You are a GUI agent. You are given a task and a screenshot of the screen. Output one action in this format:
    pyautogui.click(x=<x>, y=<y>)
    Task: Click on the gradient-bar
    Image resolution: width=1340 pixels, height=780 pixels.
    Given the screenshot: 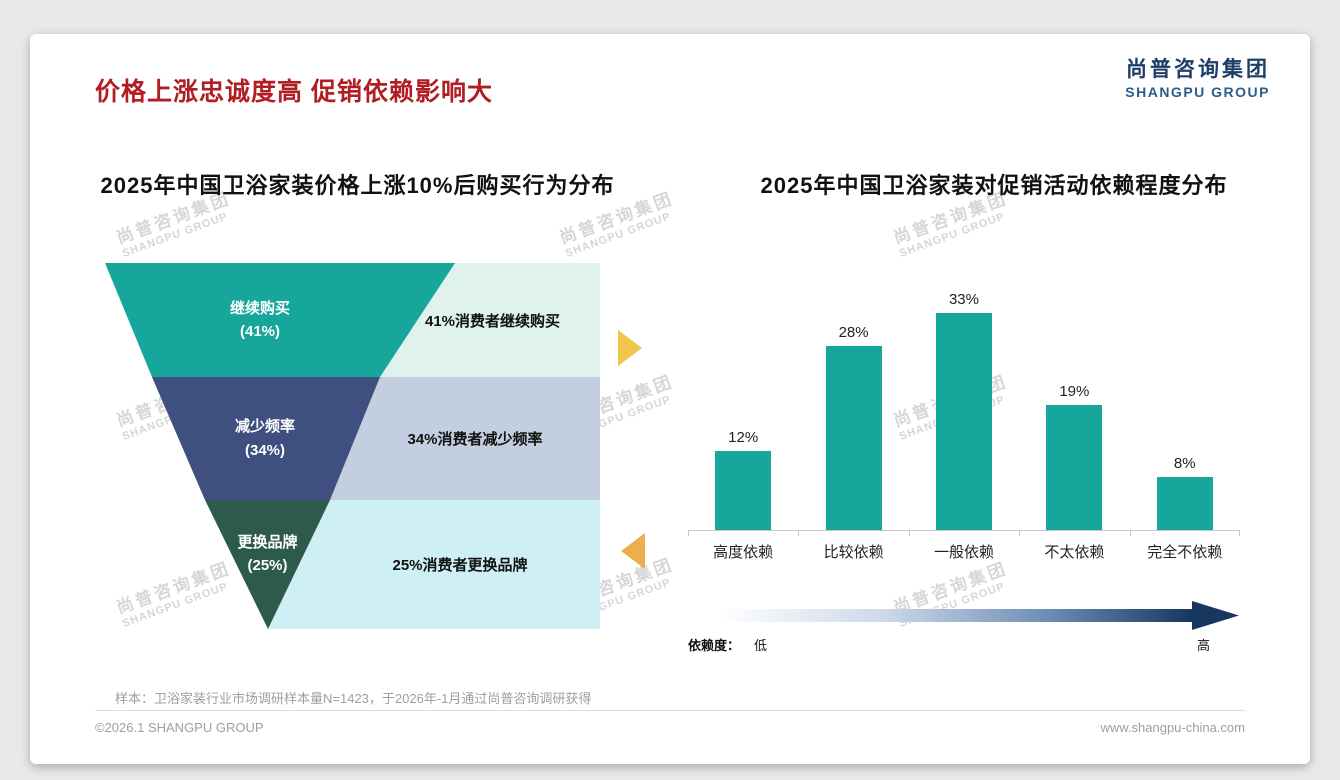 What is the action you would take?
    pyautogui.click(x=955, y=615)
    